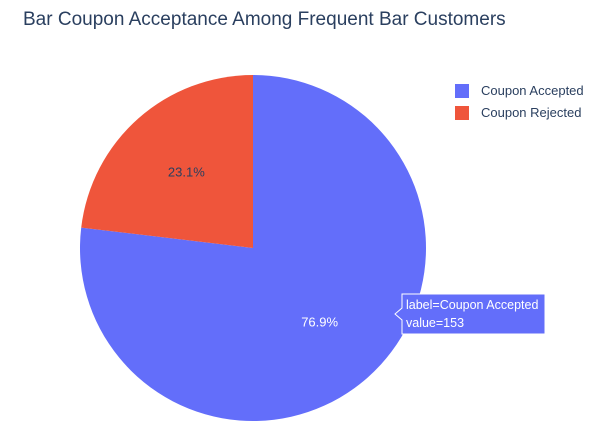 This screenshot has height=438, width=607. I want to click on tooltip-label-line: label=Coupon Accepted, so click(472, 305).